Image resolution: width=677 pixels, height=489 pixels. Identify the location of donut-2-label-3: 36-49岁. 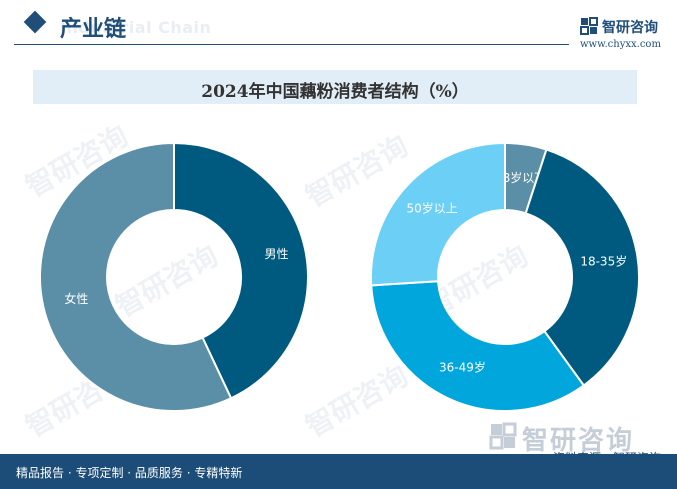
(462, 366).